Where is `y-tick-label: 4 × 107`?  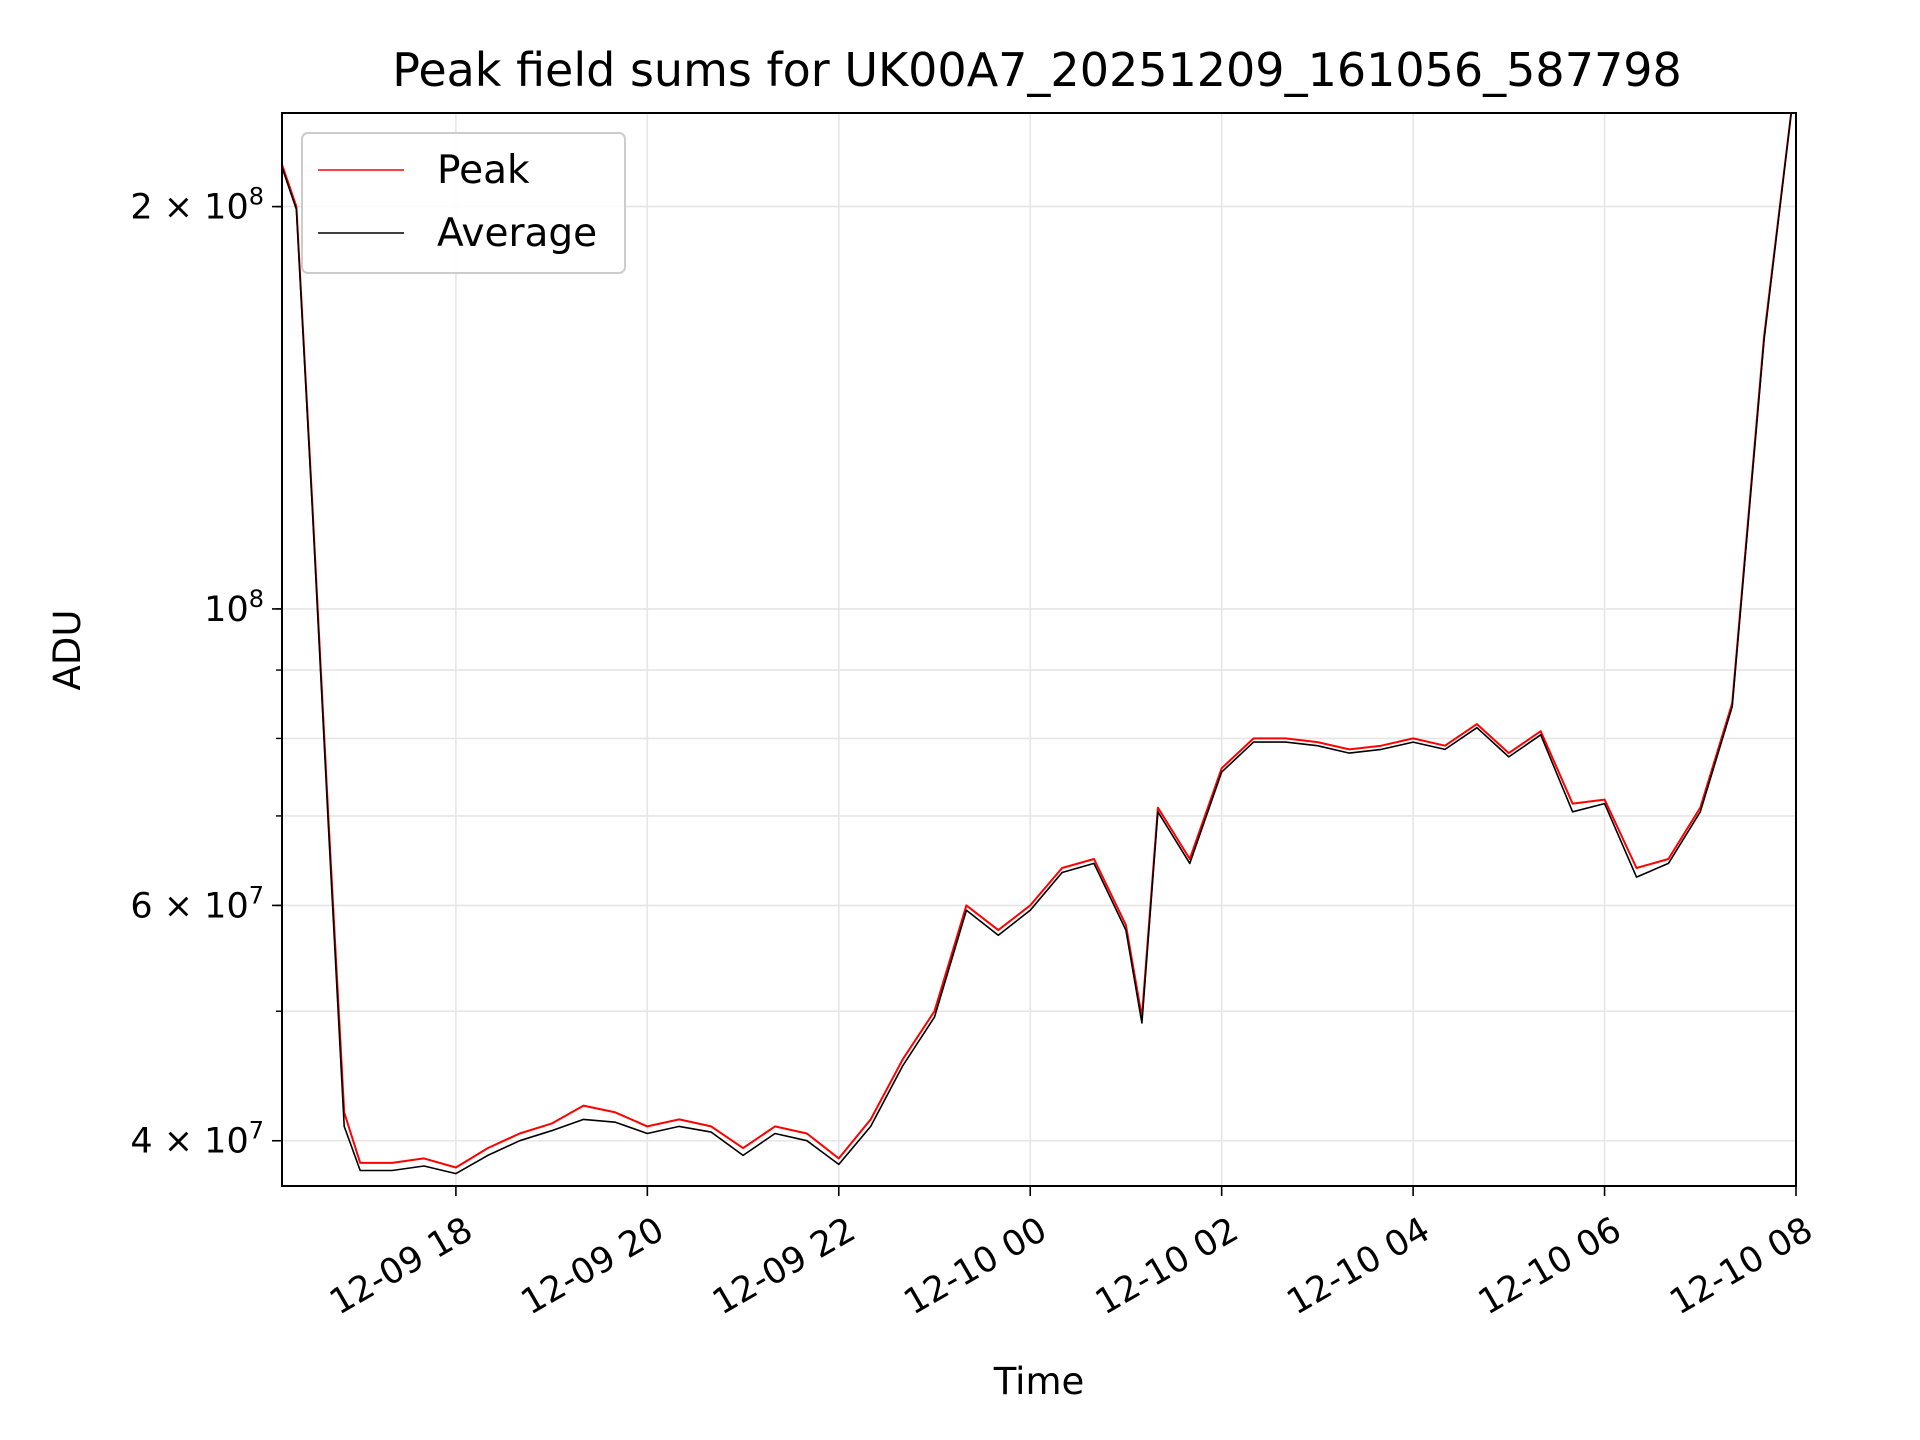
y-tick-label: 4 × 107 is located at coordinates (197, 1139).